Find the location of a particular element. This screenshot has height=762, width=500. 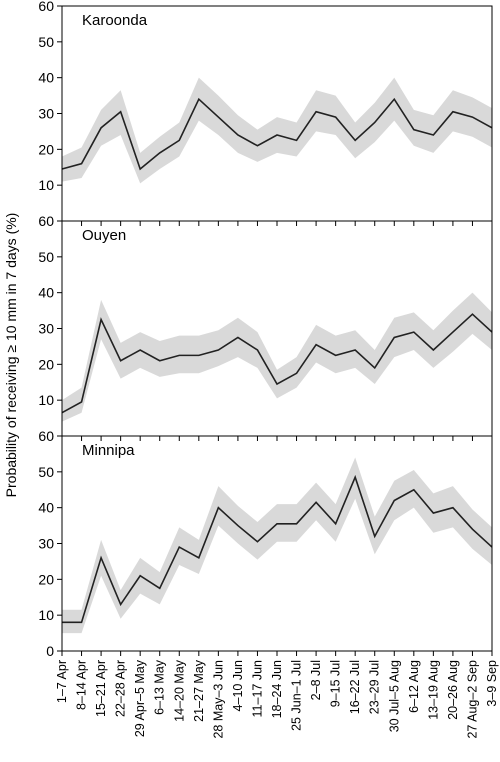

x-tick-label: 3–9 Sep is located at coordinates (492, 683).